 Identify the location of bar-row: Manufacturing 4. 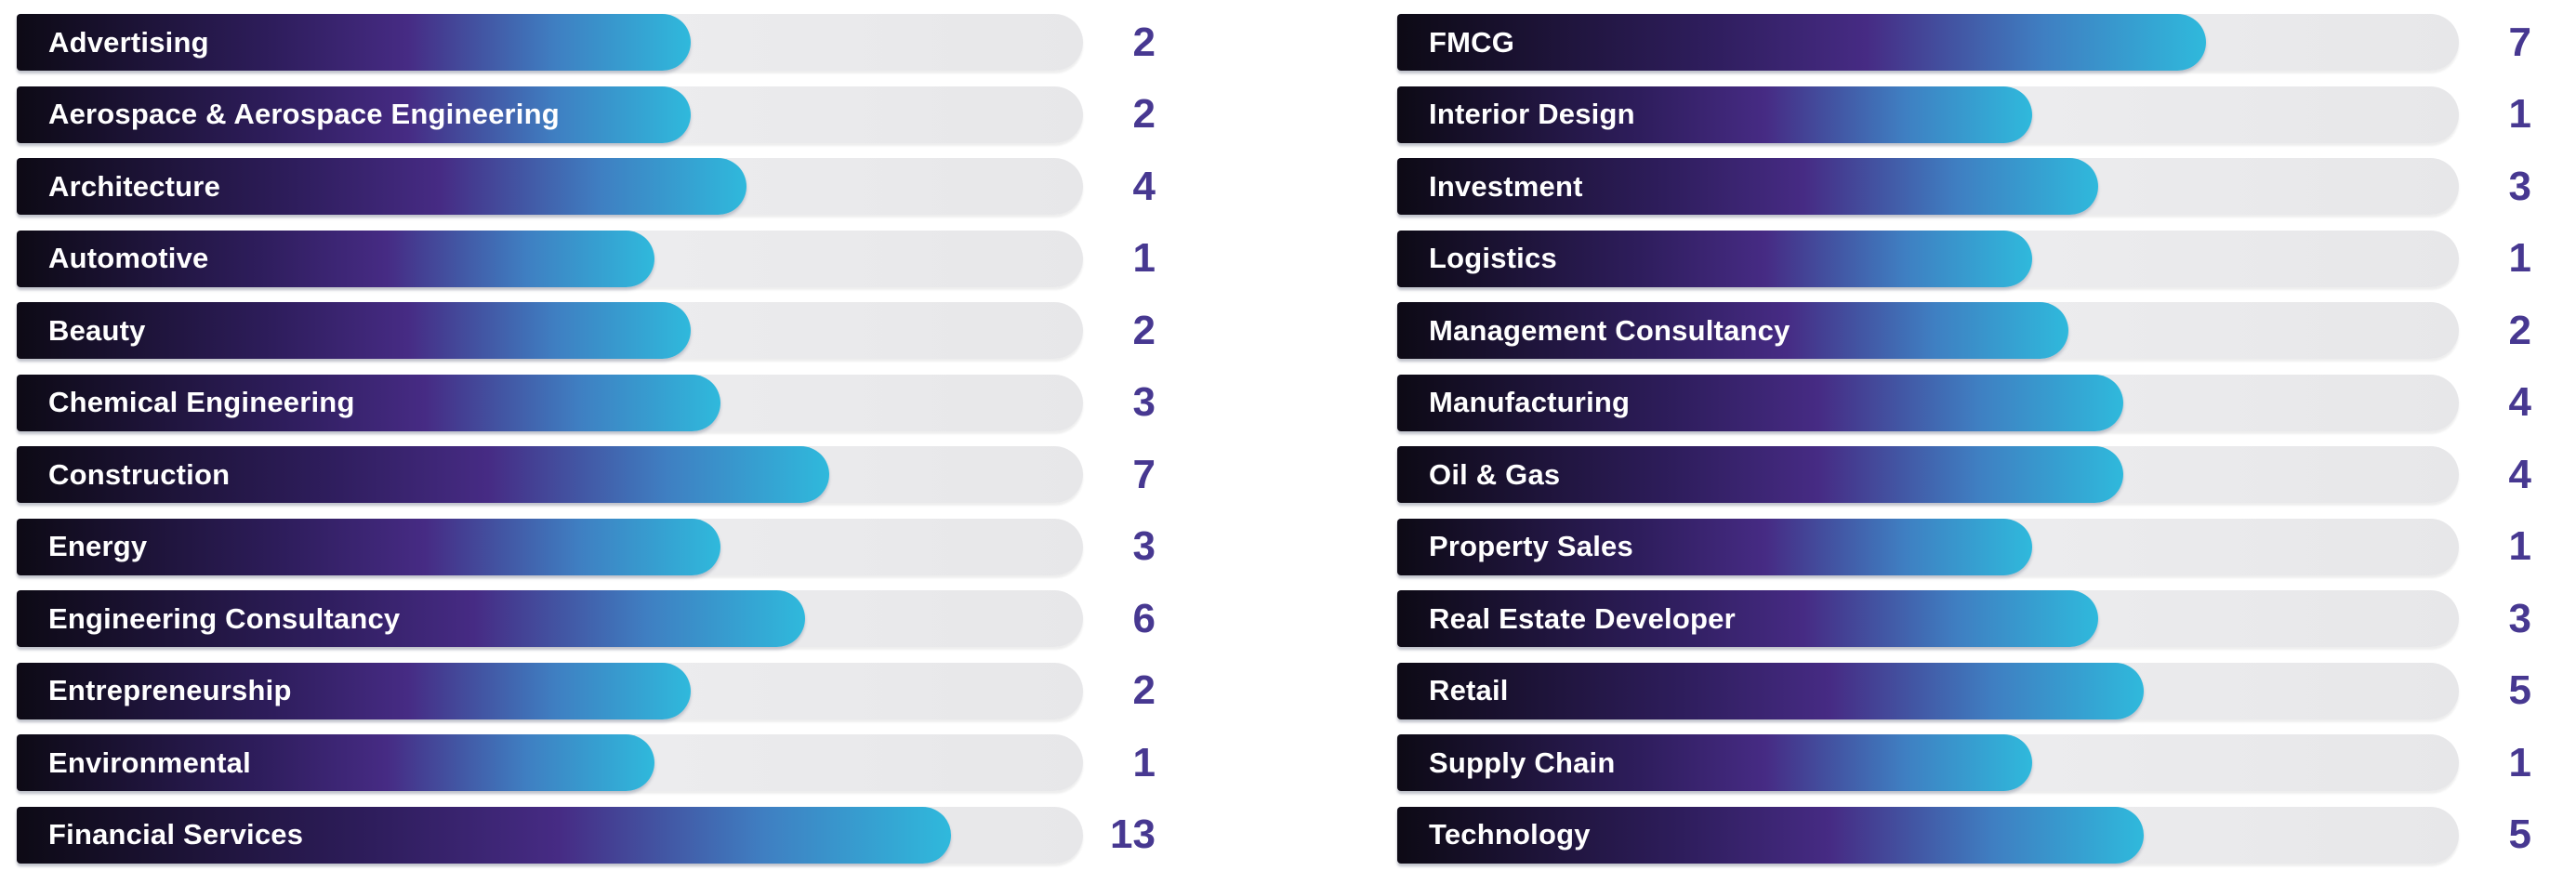
(1964, 402).